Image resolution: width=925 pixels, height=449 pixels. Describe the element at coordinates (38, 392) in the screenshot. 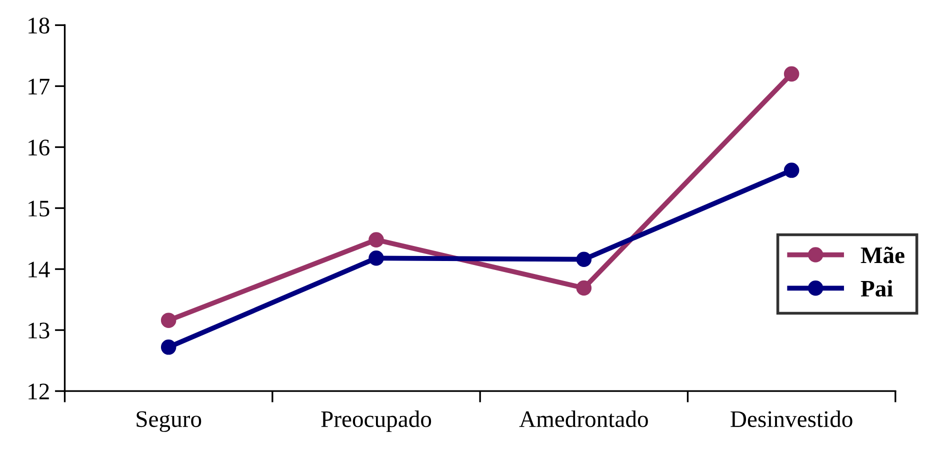

I see `y-tick-label: 12` at that location.